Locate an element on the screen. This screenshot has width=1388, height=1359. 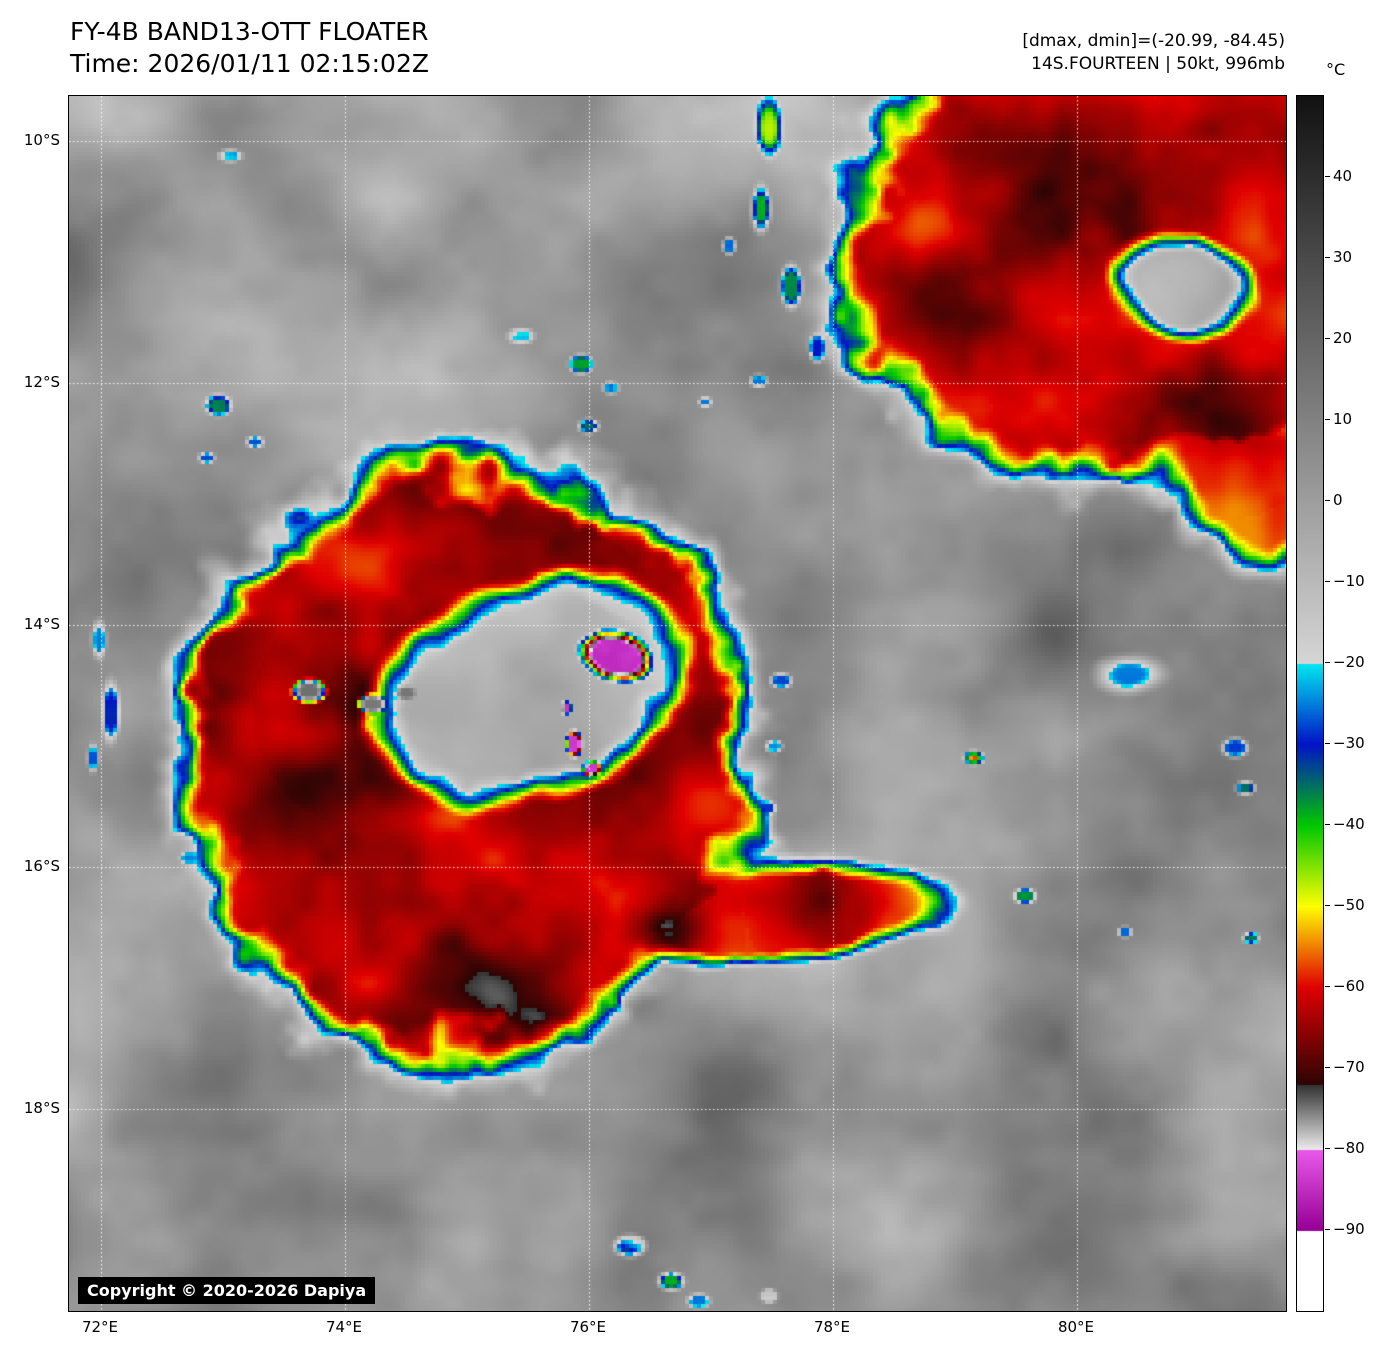
colorbar-tick-label: 10 is located at coordinates (1343, 419).